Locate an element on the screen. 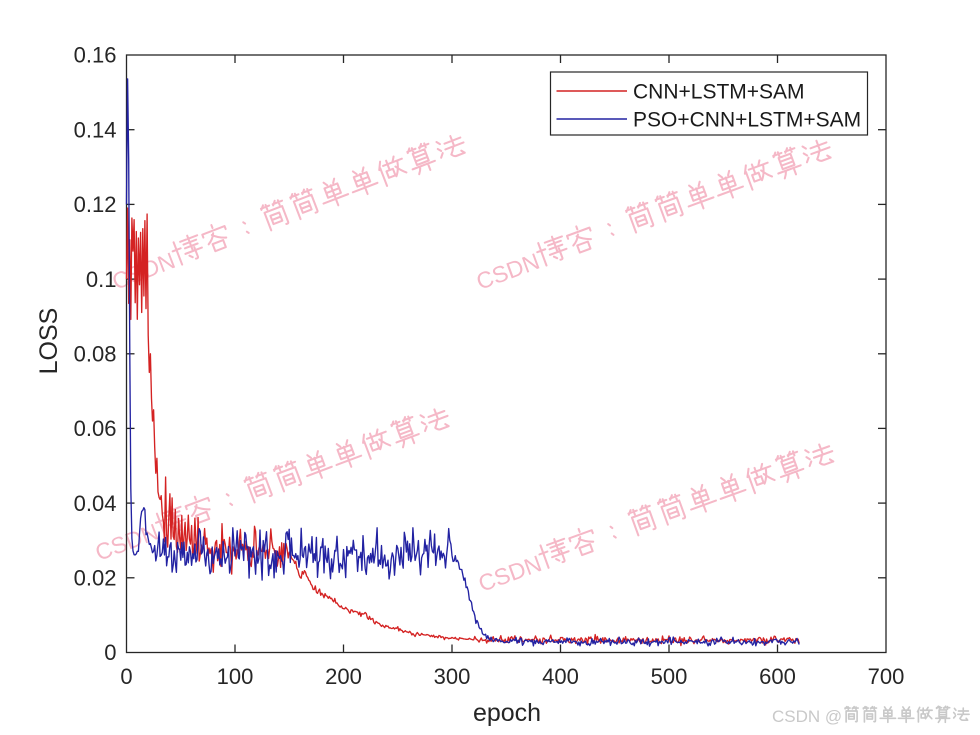  svg-text: 0.1 is located at coordinates (101, 279).